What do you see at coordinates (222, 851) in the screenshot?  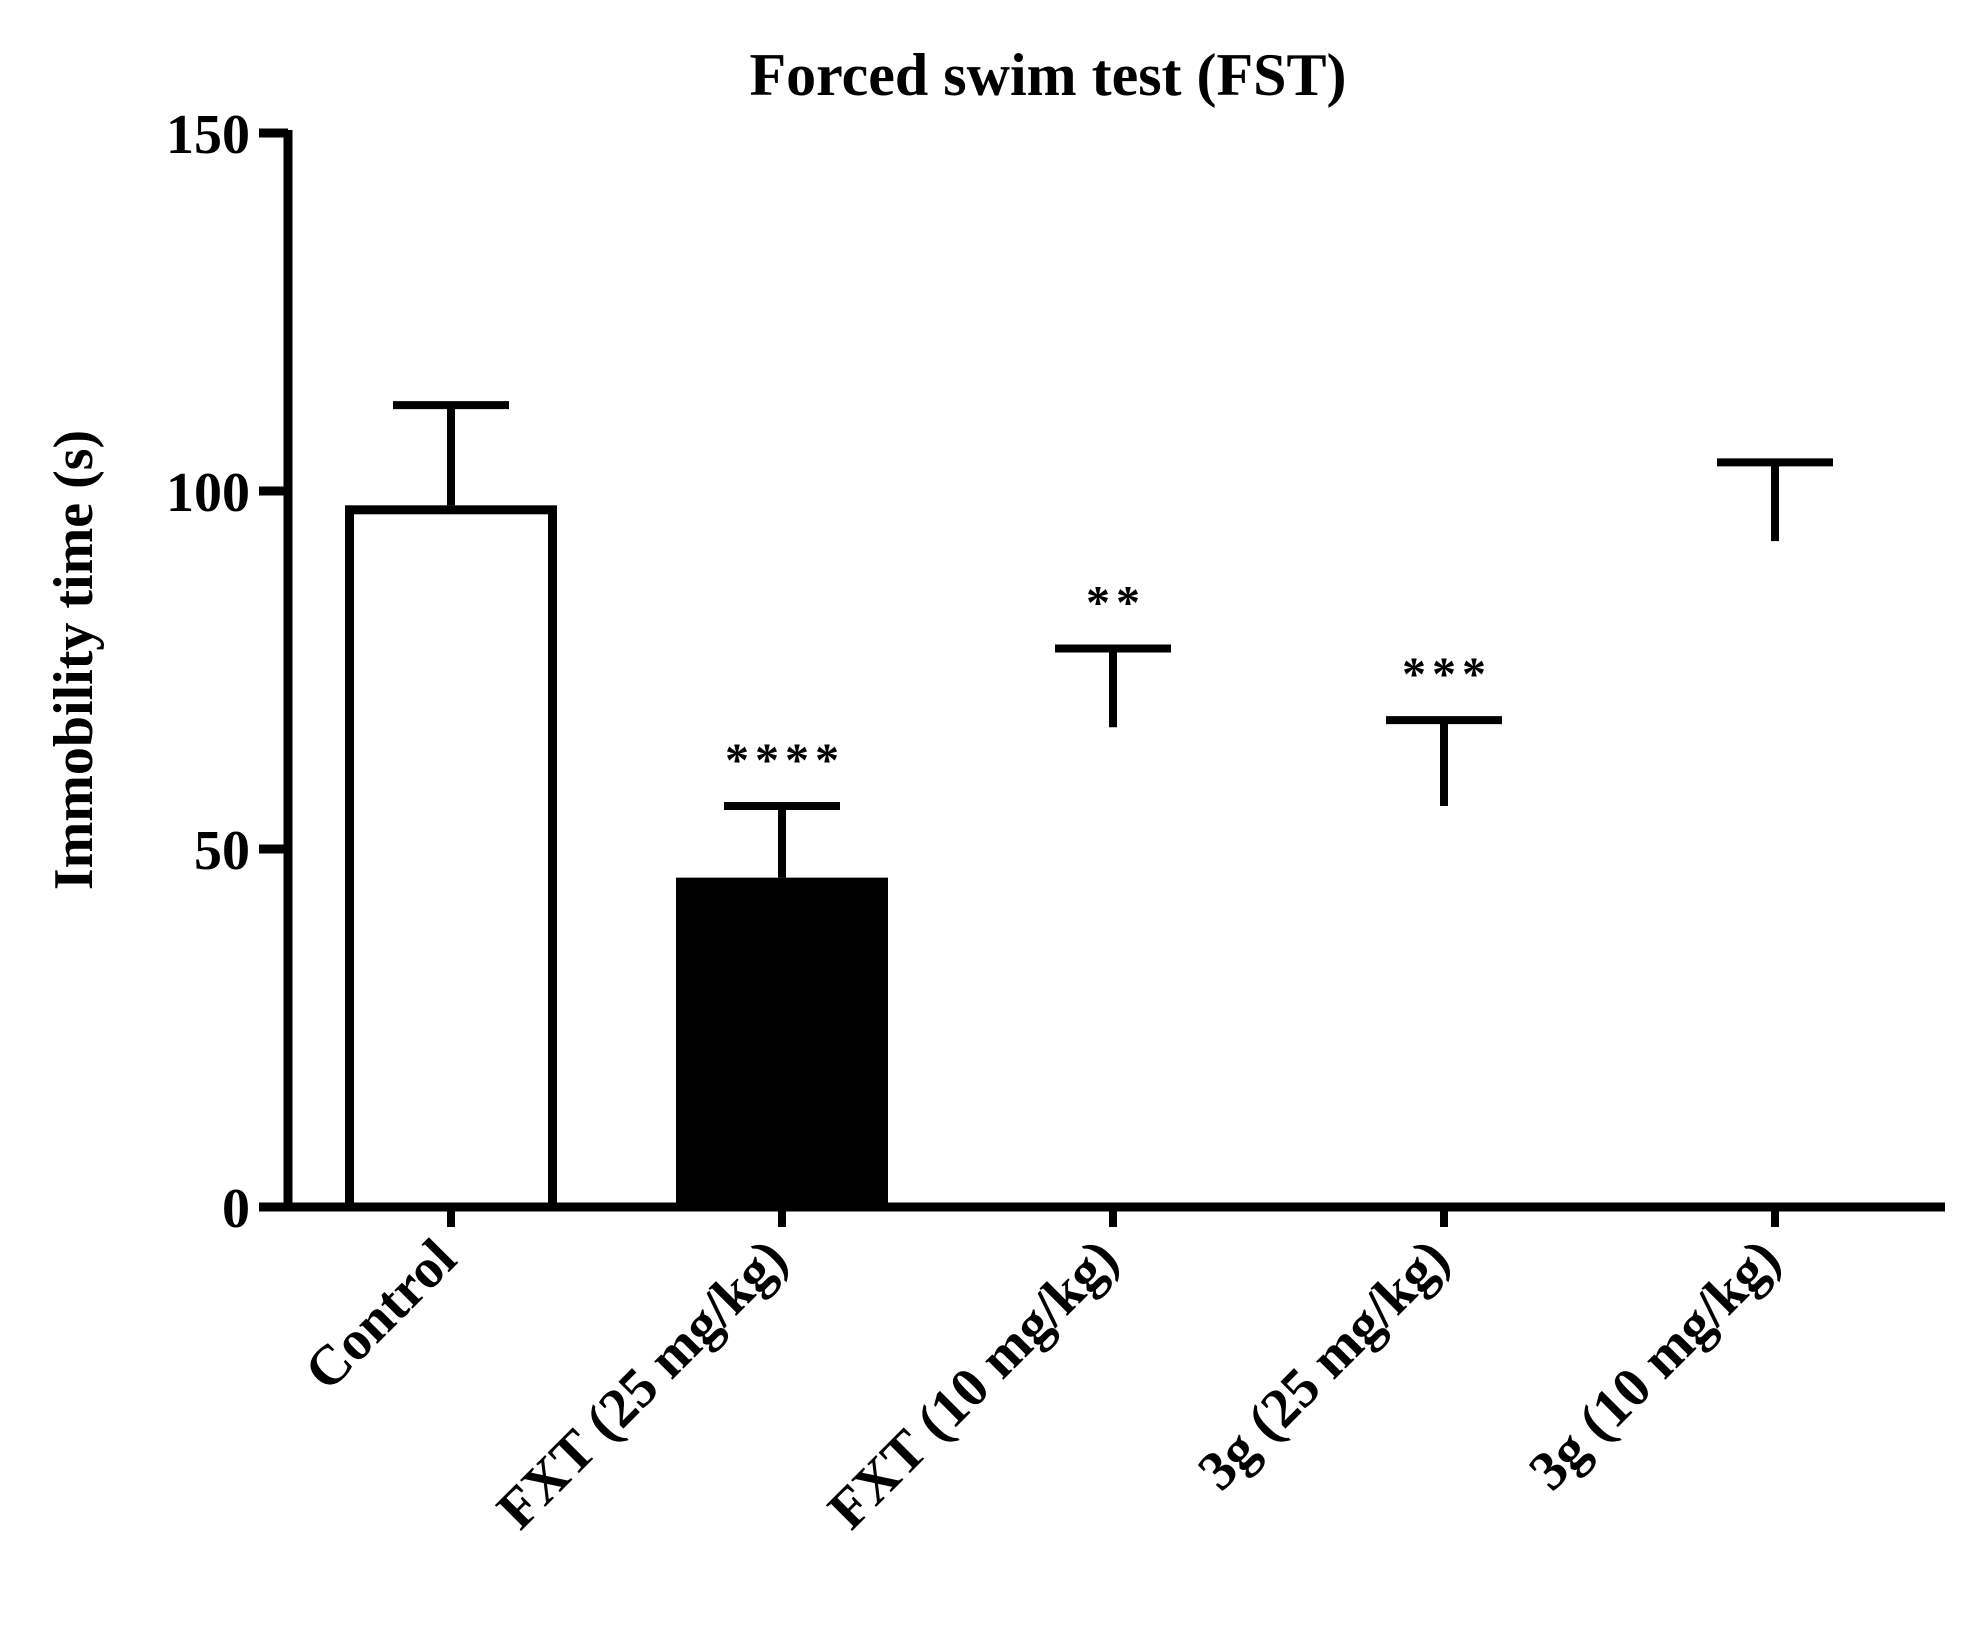 I see `y-tick-label: 50` at bounding box center [222, 851].